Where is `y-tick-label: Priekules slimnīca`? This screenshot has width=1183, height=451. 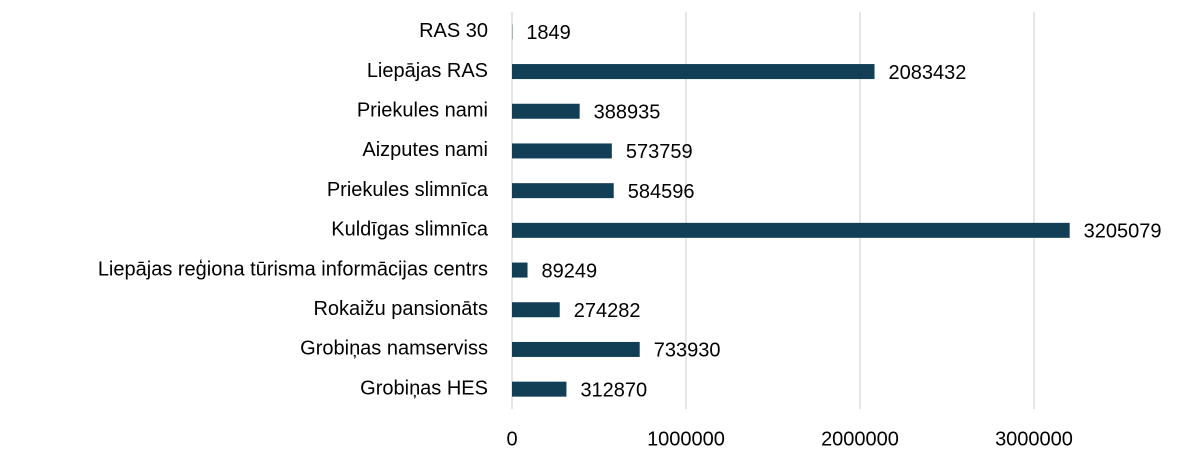
y-tick-label: Priekules slimnīca is located at coordinates (408, 190).